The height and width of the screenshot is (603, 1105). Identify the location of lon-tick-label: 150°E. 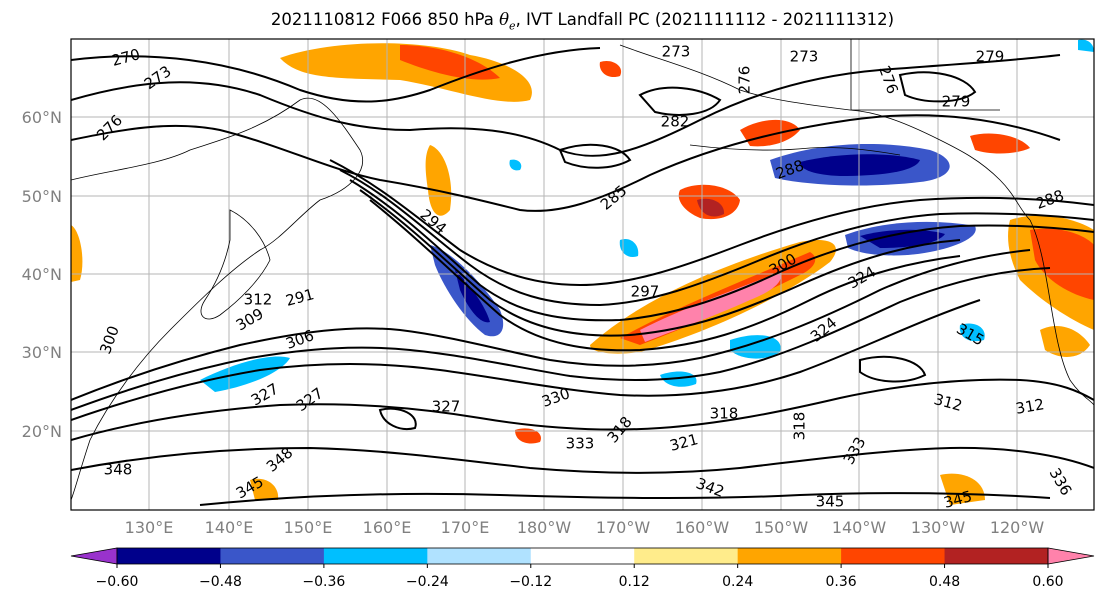
(308, 527).